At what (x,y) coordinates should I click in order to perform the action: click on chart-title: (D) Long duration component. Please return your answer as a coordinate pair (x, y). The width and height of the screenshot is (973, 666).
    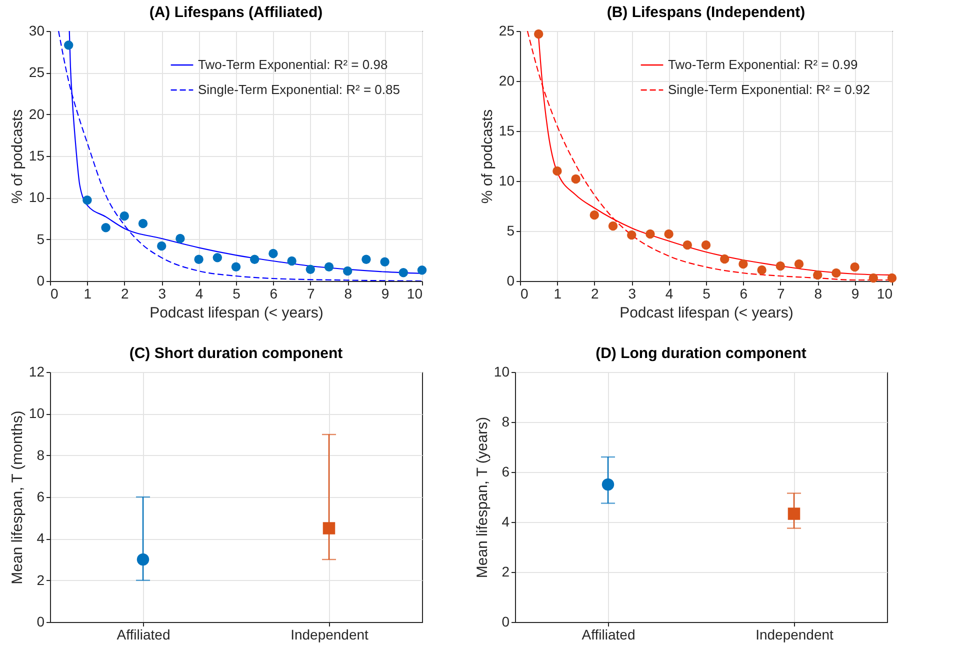
    Looking at the image, I should click on (701, 353).